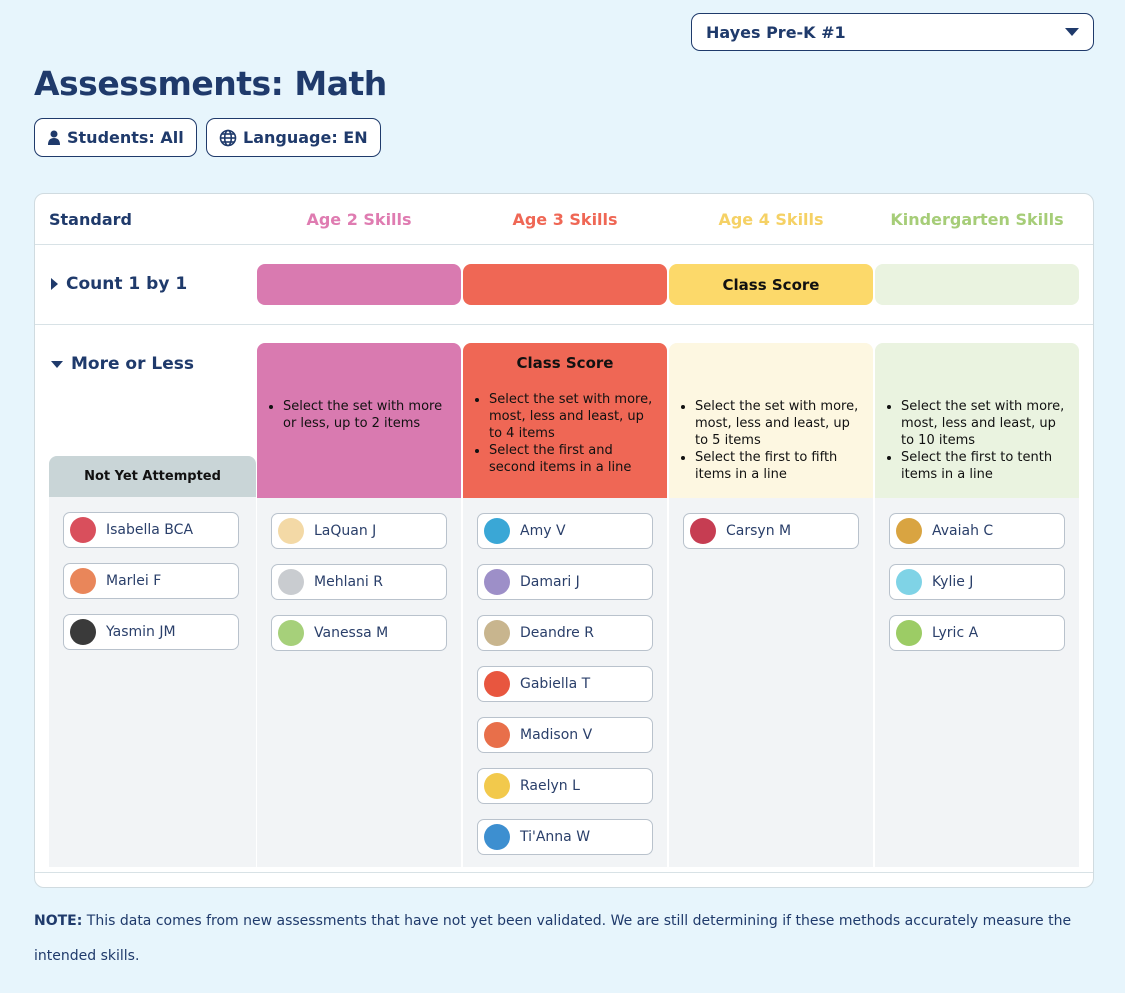  I want to click on students-filter-label: Students: All, so click(125, 137).